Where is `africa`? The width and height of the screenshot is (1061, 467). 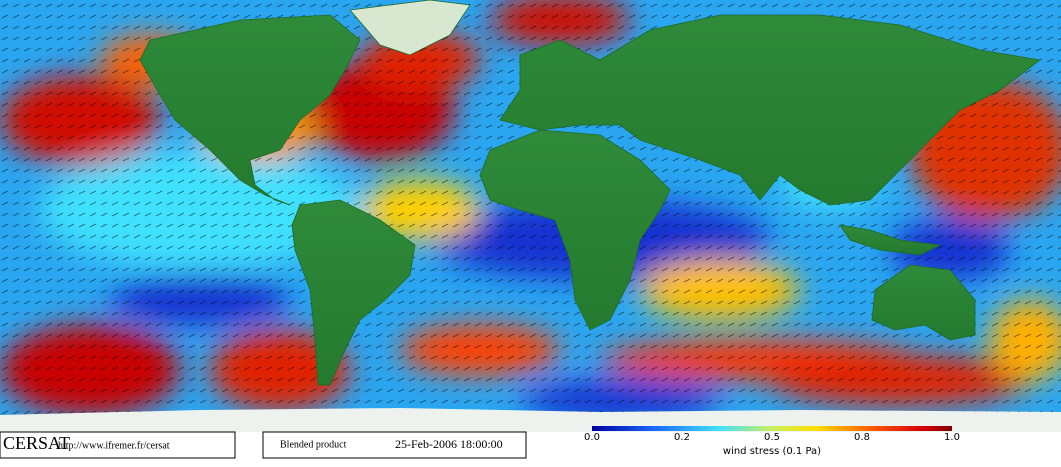 africa is located at coordinates (575, 230).